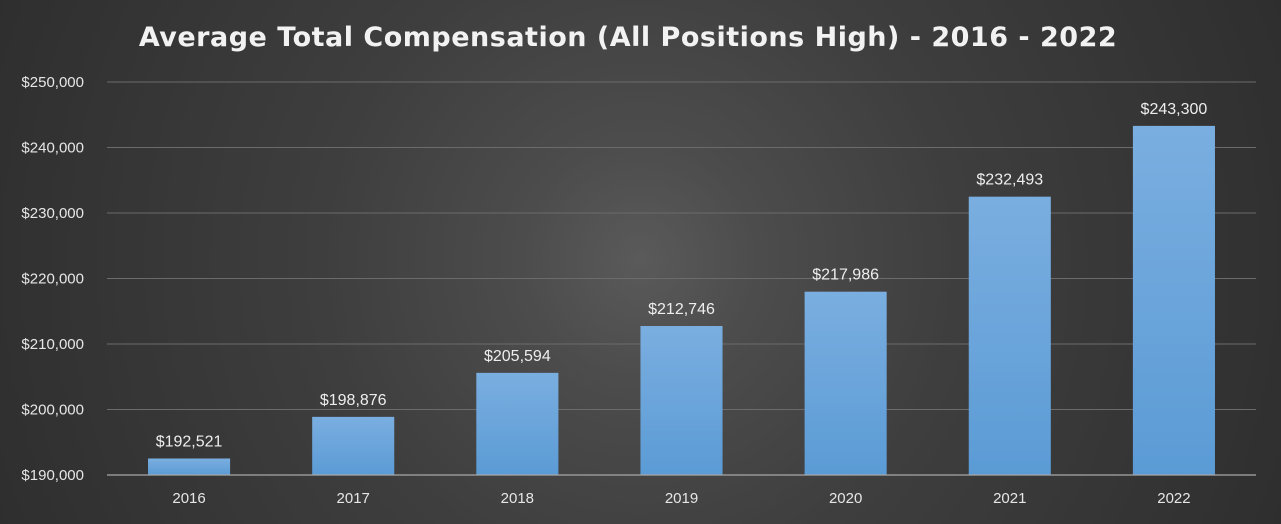 Image resolution: width=1281 pixels, height=524 pixels. Describe the element at coordinates (52, 410) in the screenshot. I see `y-tick-label: $200,000` at that location.